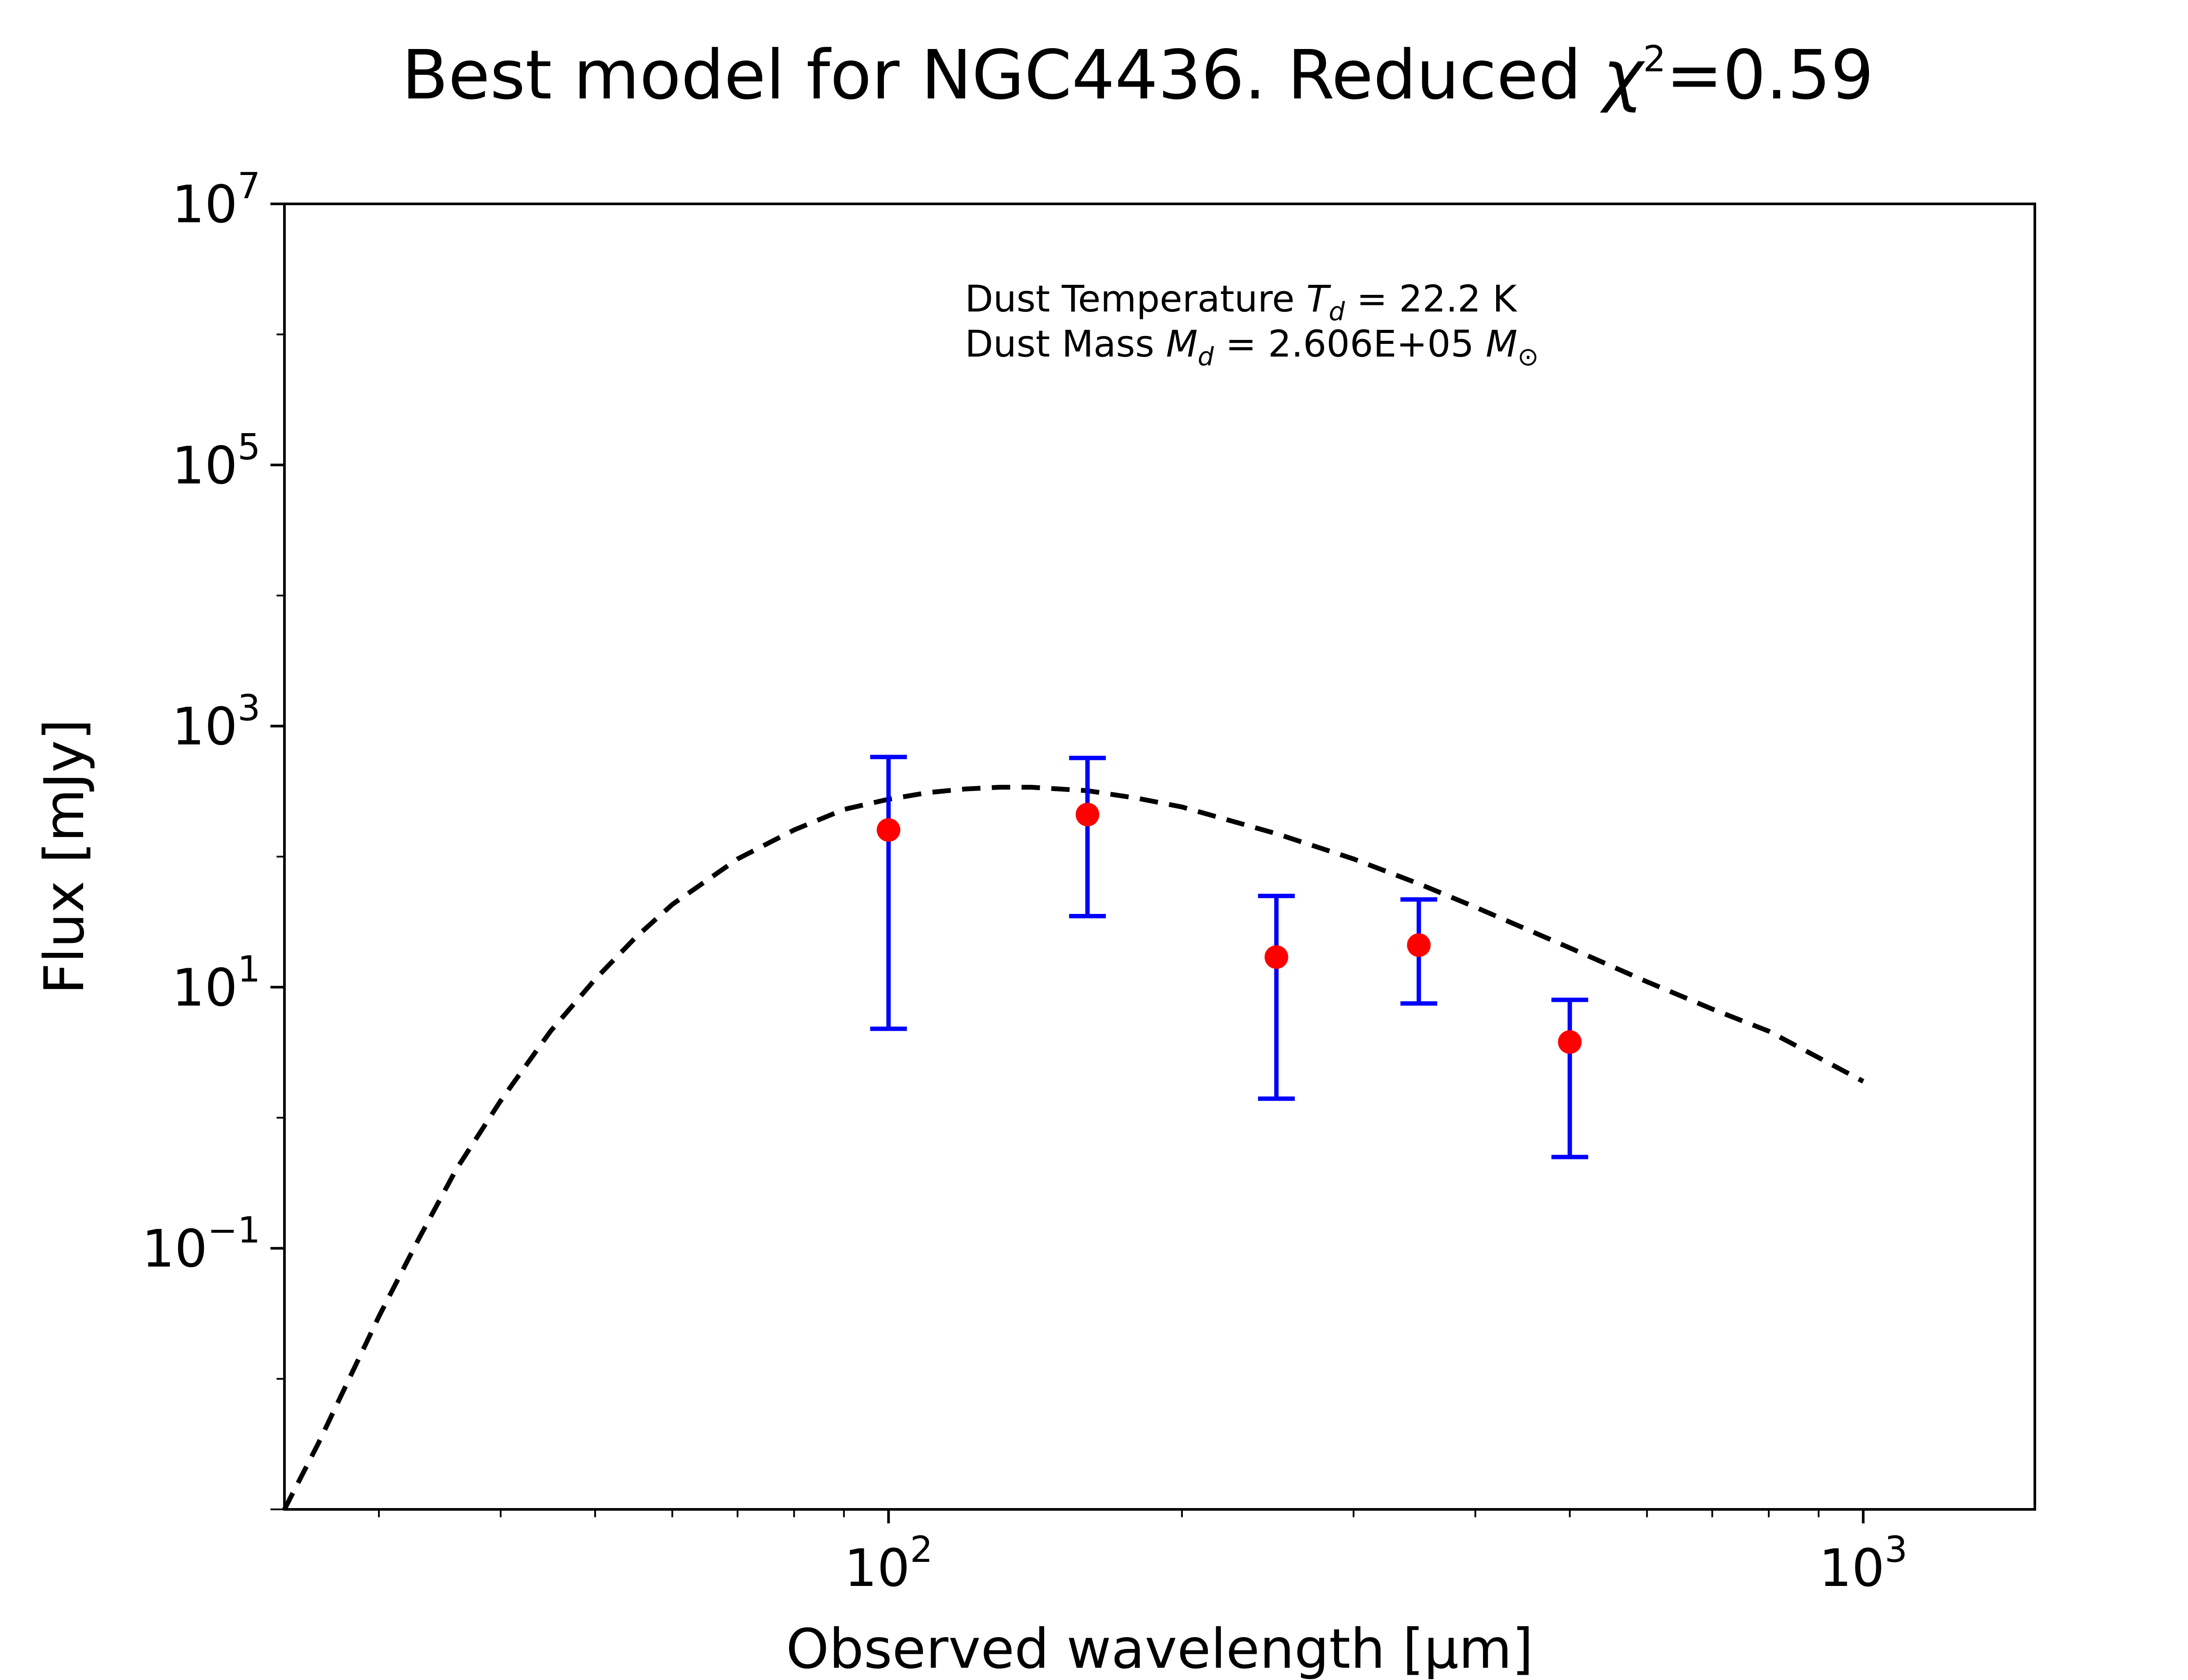 The height and width of the screenshot is (1680, 2188). Describe the element at coordinates (1502, 343) in the screenshot. I see `annotation-mass-unit: M` at that location.